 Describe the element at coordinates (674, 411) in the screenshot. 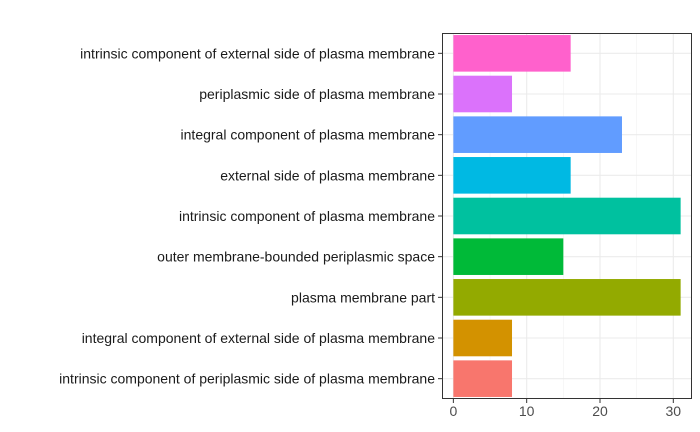

I see `x-tick-label: 30` at that location.